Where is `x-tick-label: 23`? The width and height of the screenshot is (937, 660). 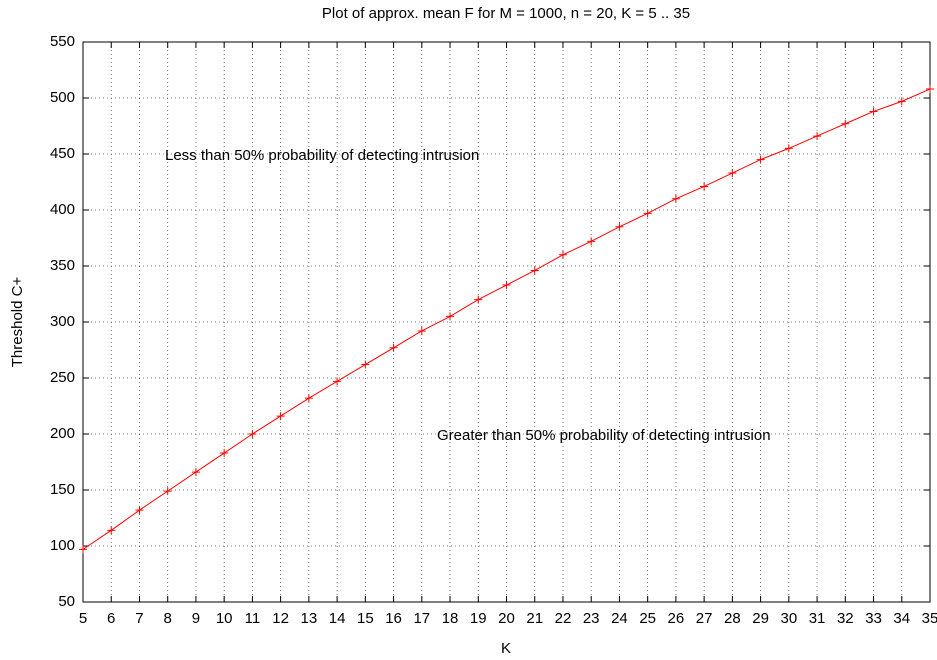 x-tick-label: 23 is located at coordinates (591, 618).